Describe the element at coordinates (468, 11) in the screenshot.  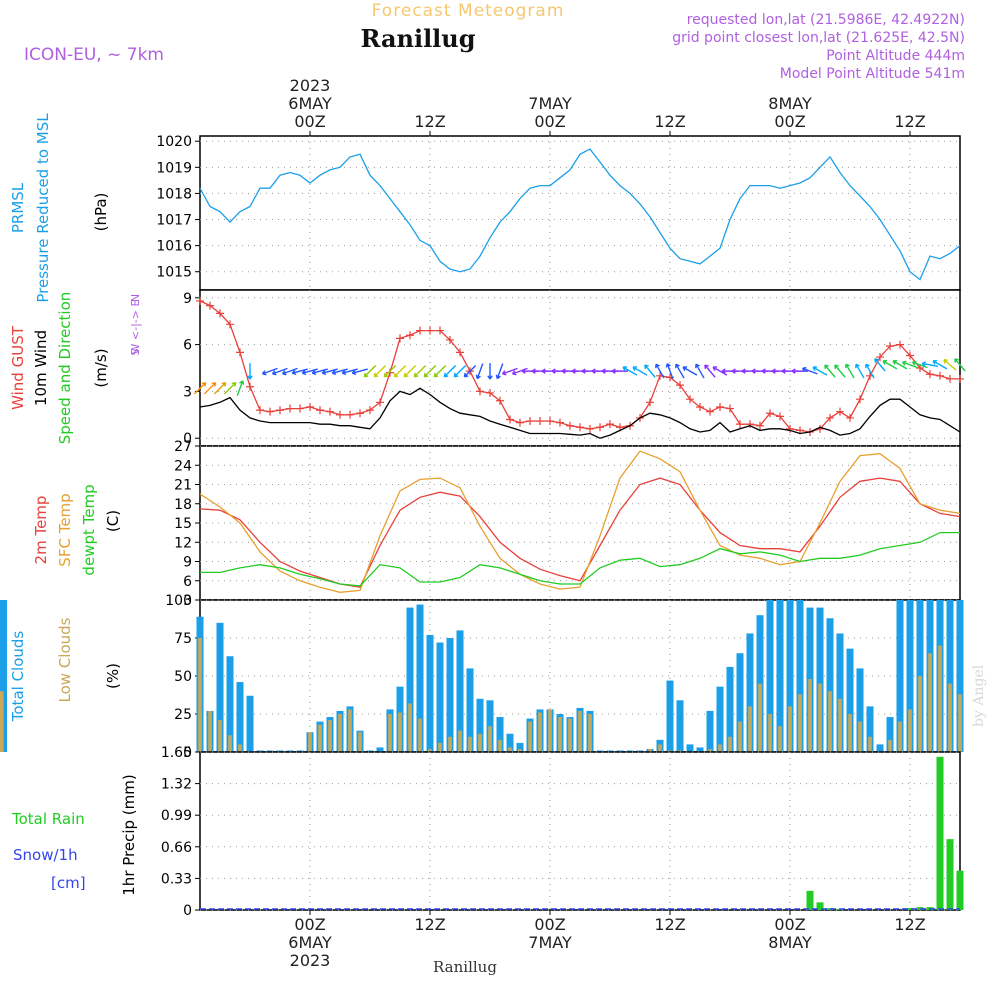
I see `chart-title: Forecast Meteogram` at that location.